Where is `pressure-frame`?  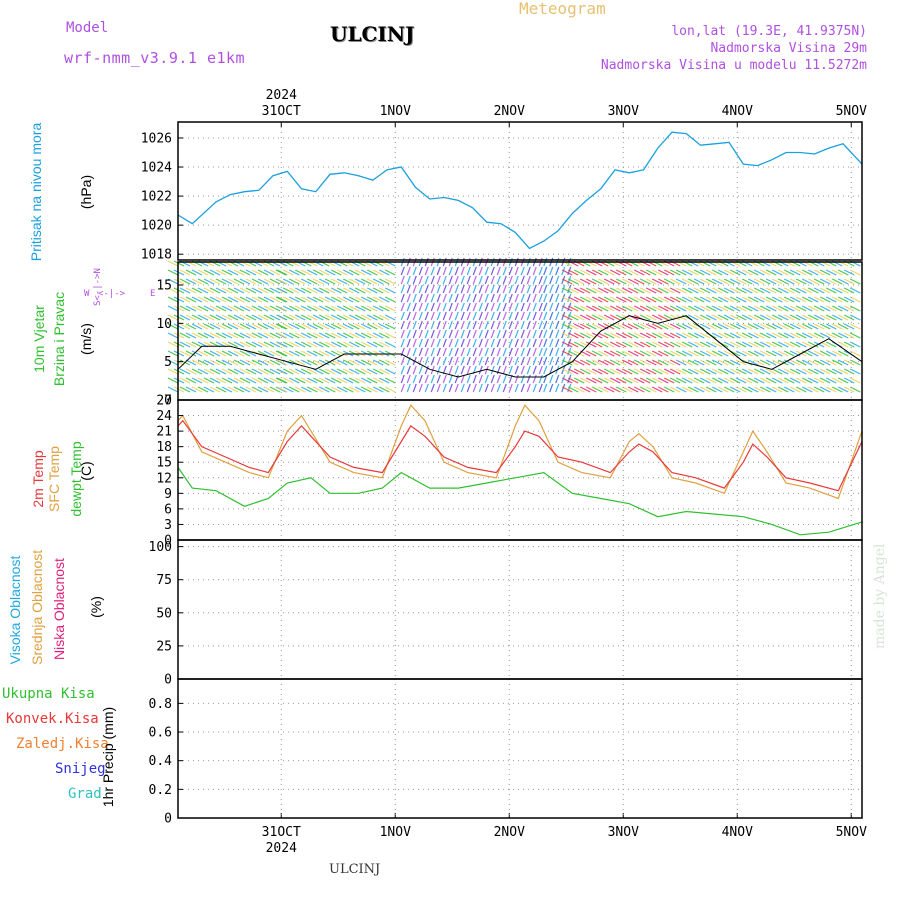
pressure-frame is located at coordinates (520, 191).